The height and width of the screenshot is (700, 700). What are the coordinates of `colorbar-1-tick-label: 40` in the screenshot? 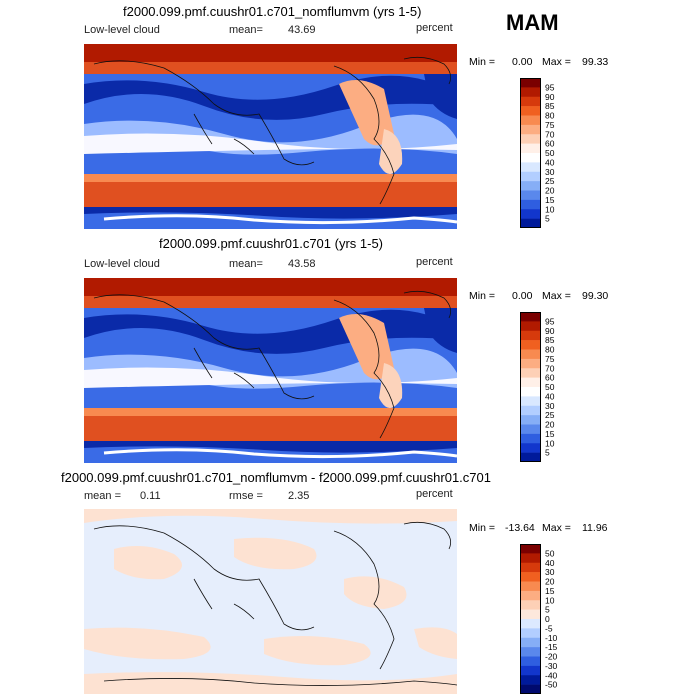 It's located at (550, 162).